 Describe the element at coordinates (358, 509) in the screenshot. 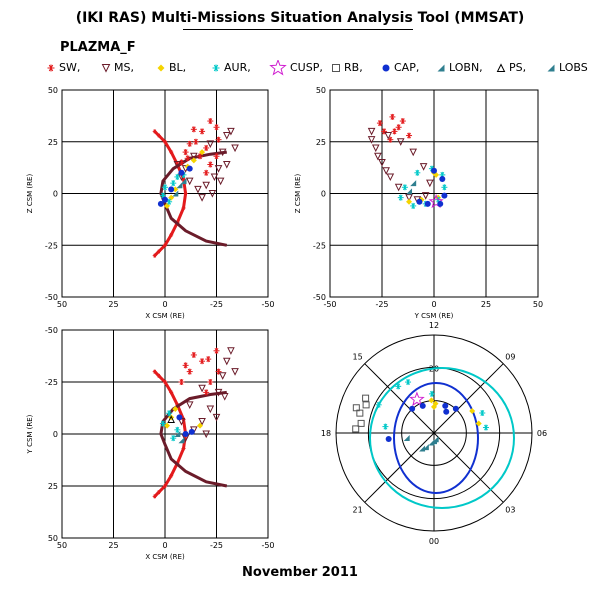

I see `mlt-label: 21` at that location.